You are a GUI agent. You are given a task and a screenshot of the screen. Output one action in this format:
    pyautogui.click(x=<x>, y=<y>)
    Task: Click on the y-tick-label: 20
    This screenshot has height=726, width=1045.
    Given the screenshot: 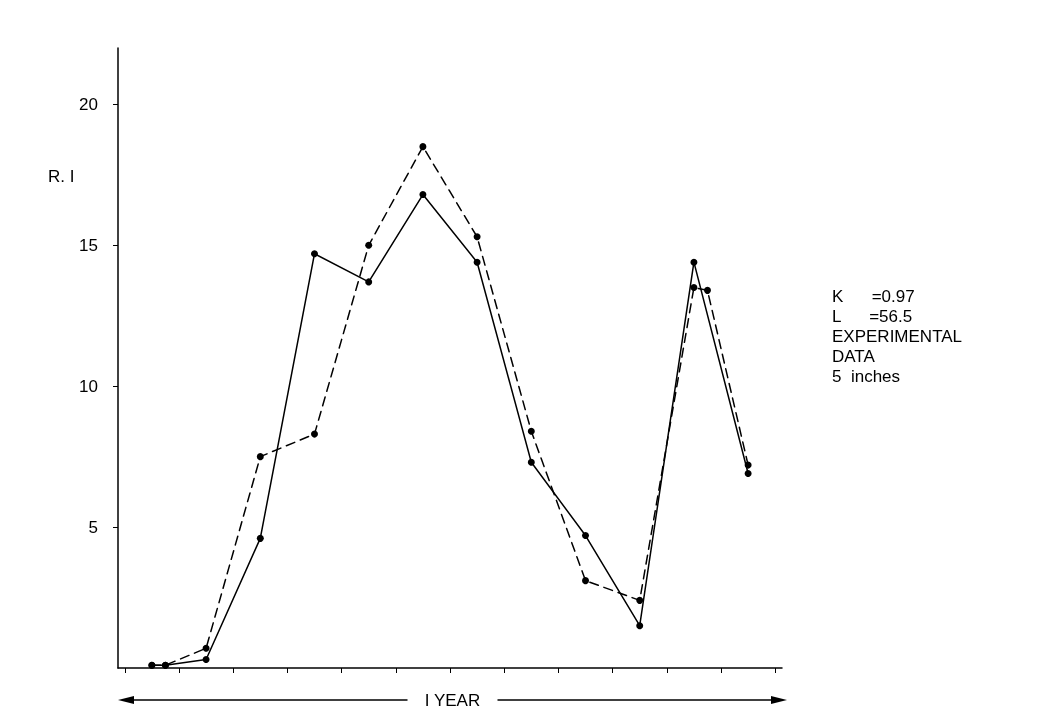 What is the action you would take?
    pyautogui.click(x=88, y=104)
    